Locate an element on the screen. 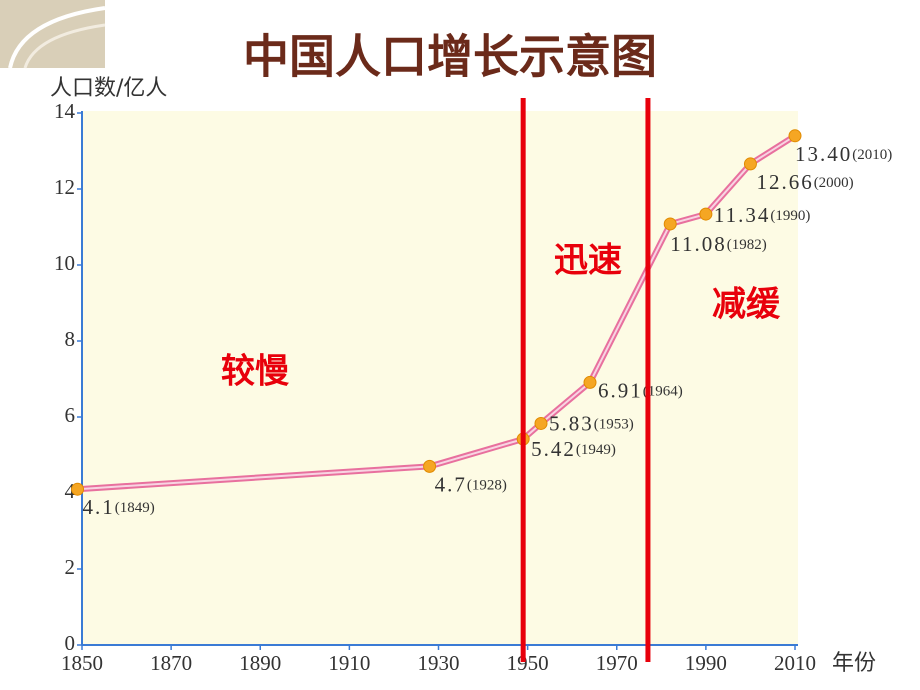 This screenshot has width=920, height=690. chart-title: 中国人口增长示意图 is located at coordinates (450, 57).